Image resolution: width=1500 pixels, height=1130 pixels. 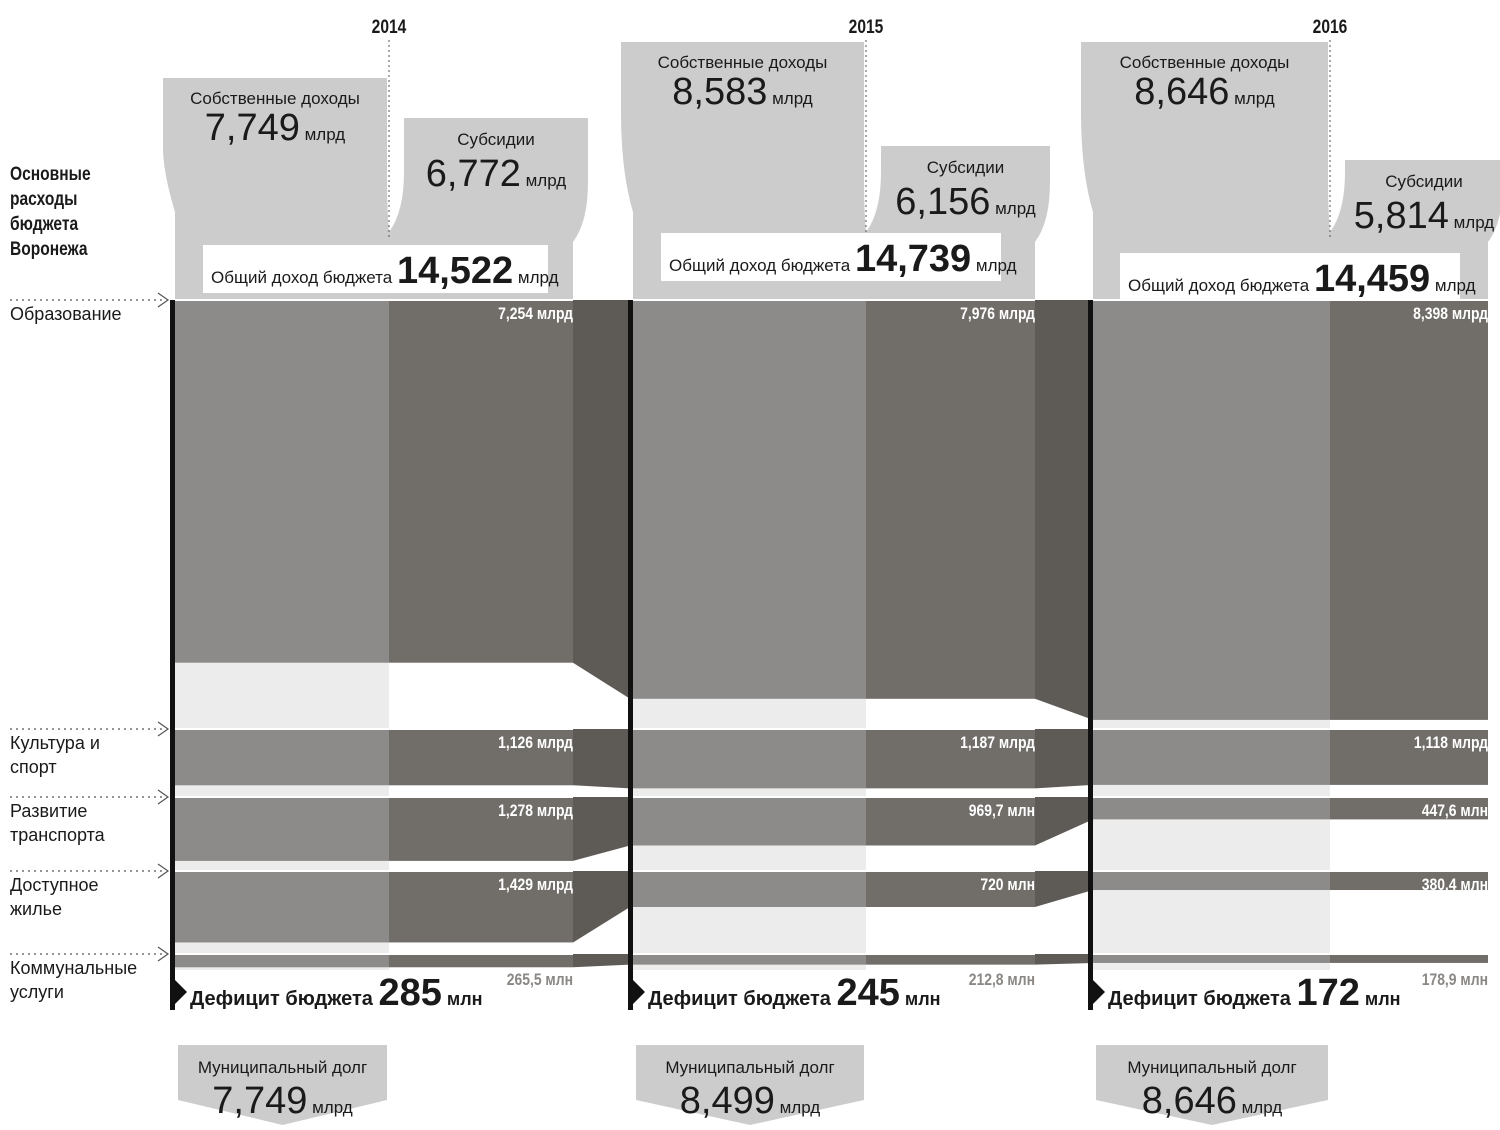 What do you see at coordinates (33, 767) in the screenshot?
I see `category-label: спорт` at bounding box center [33, 767].